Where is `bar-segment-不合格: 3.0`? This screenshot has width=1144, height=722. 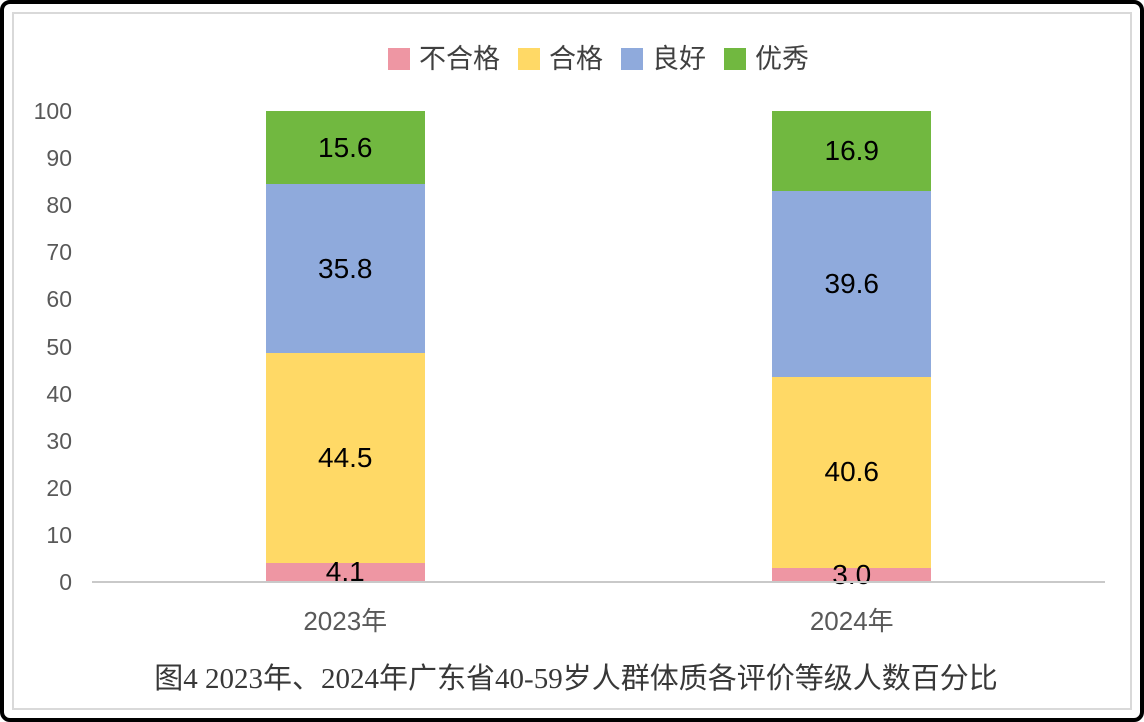 bar-segment-不合格: 3.0 is located at coordinates (852, 574).